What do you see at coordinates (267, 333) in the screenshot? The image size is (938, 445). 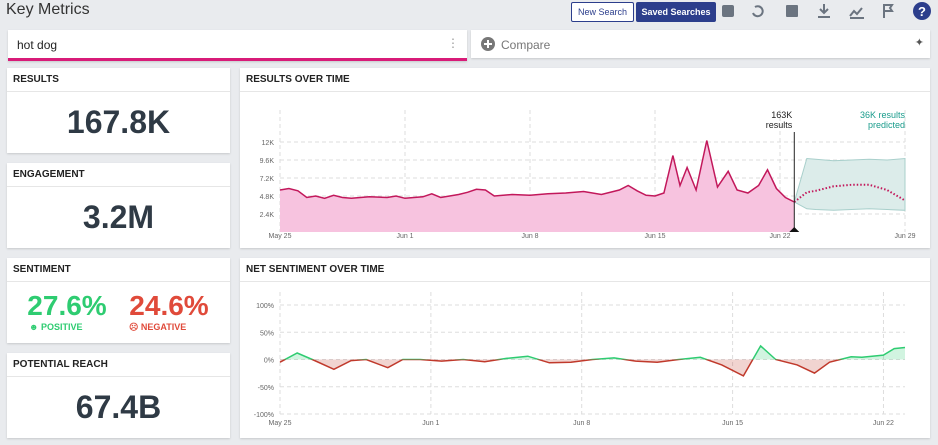 I see `y-tick-label: 50%` at bounding box center [267, 333].